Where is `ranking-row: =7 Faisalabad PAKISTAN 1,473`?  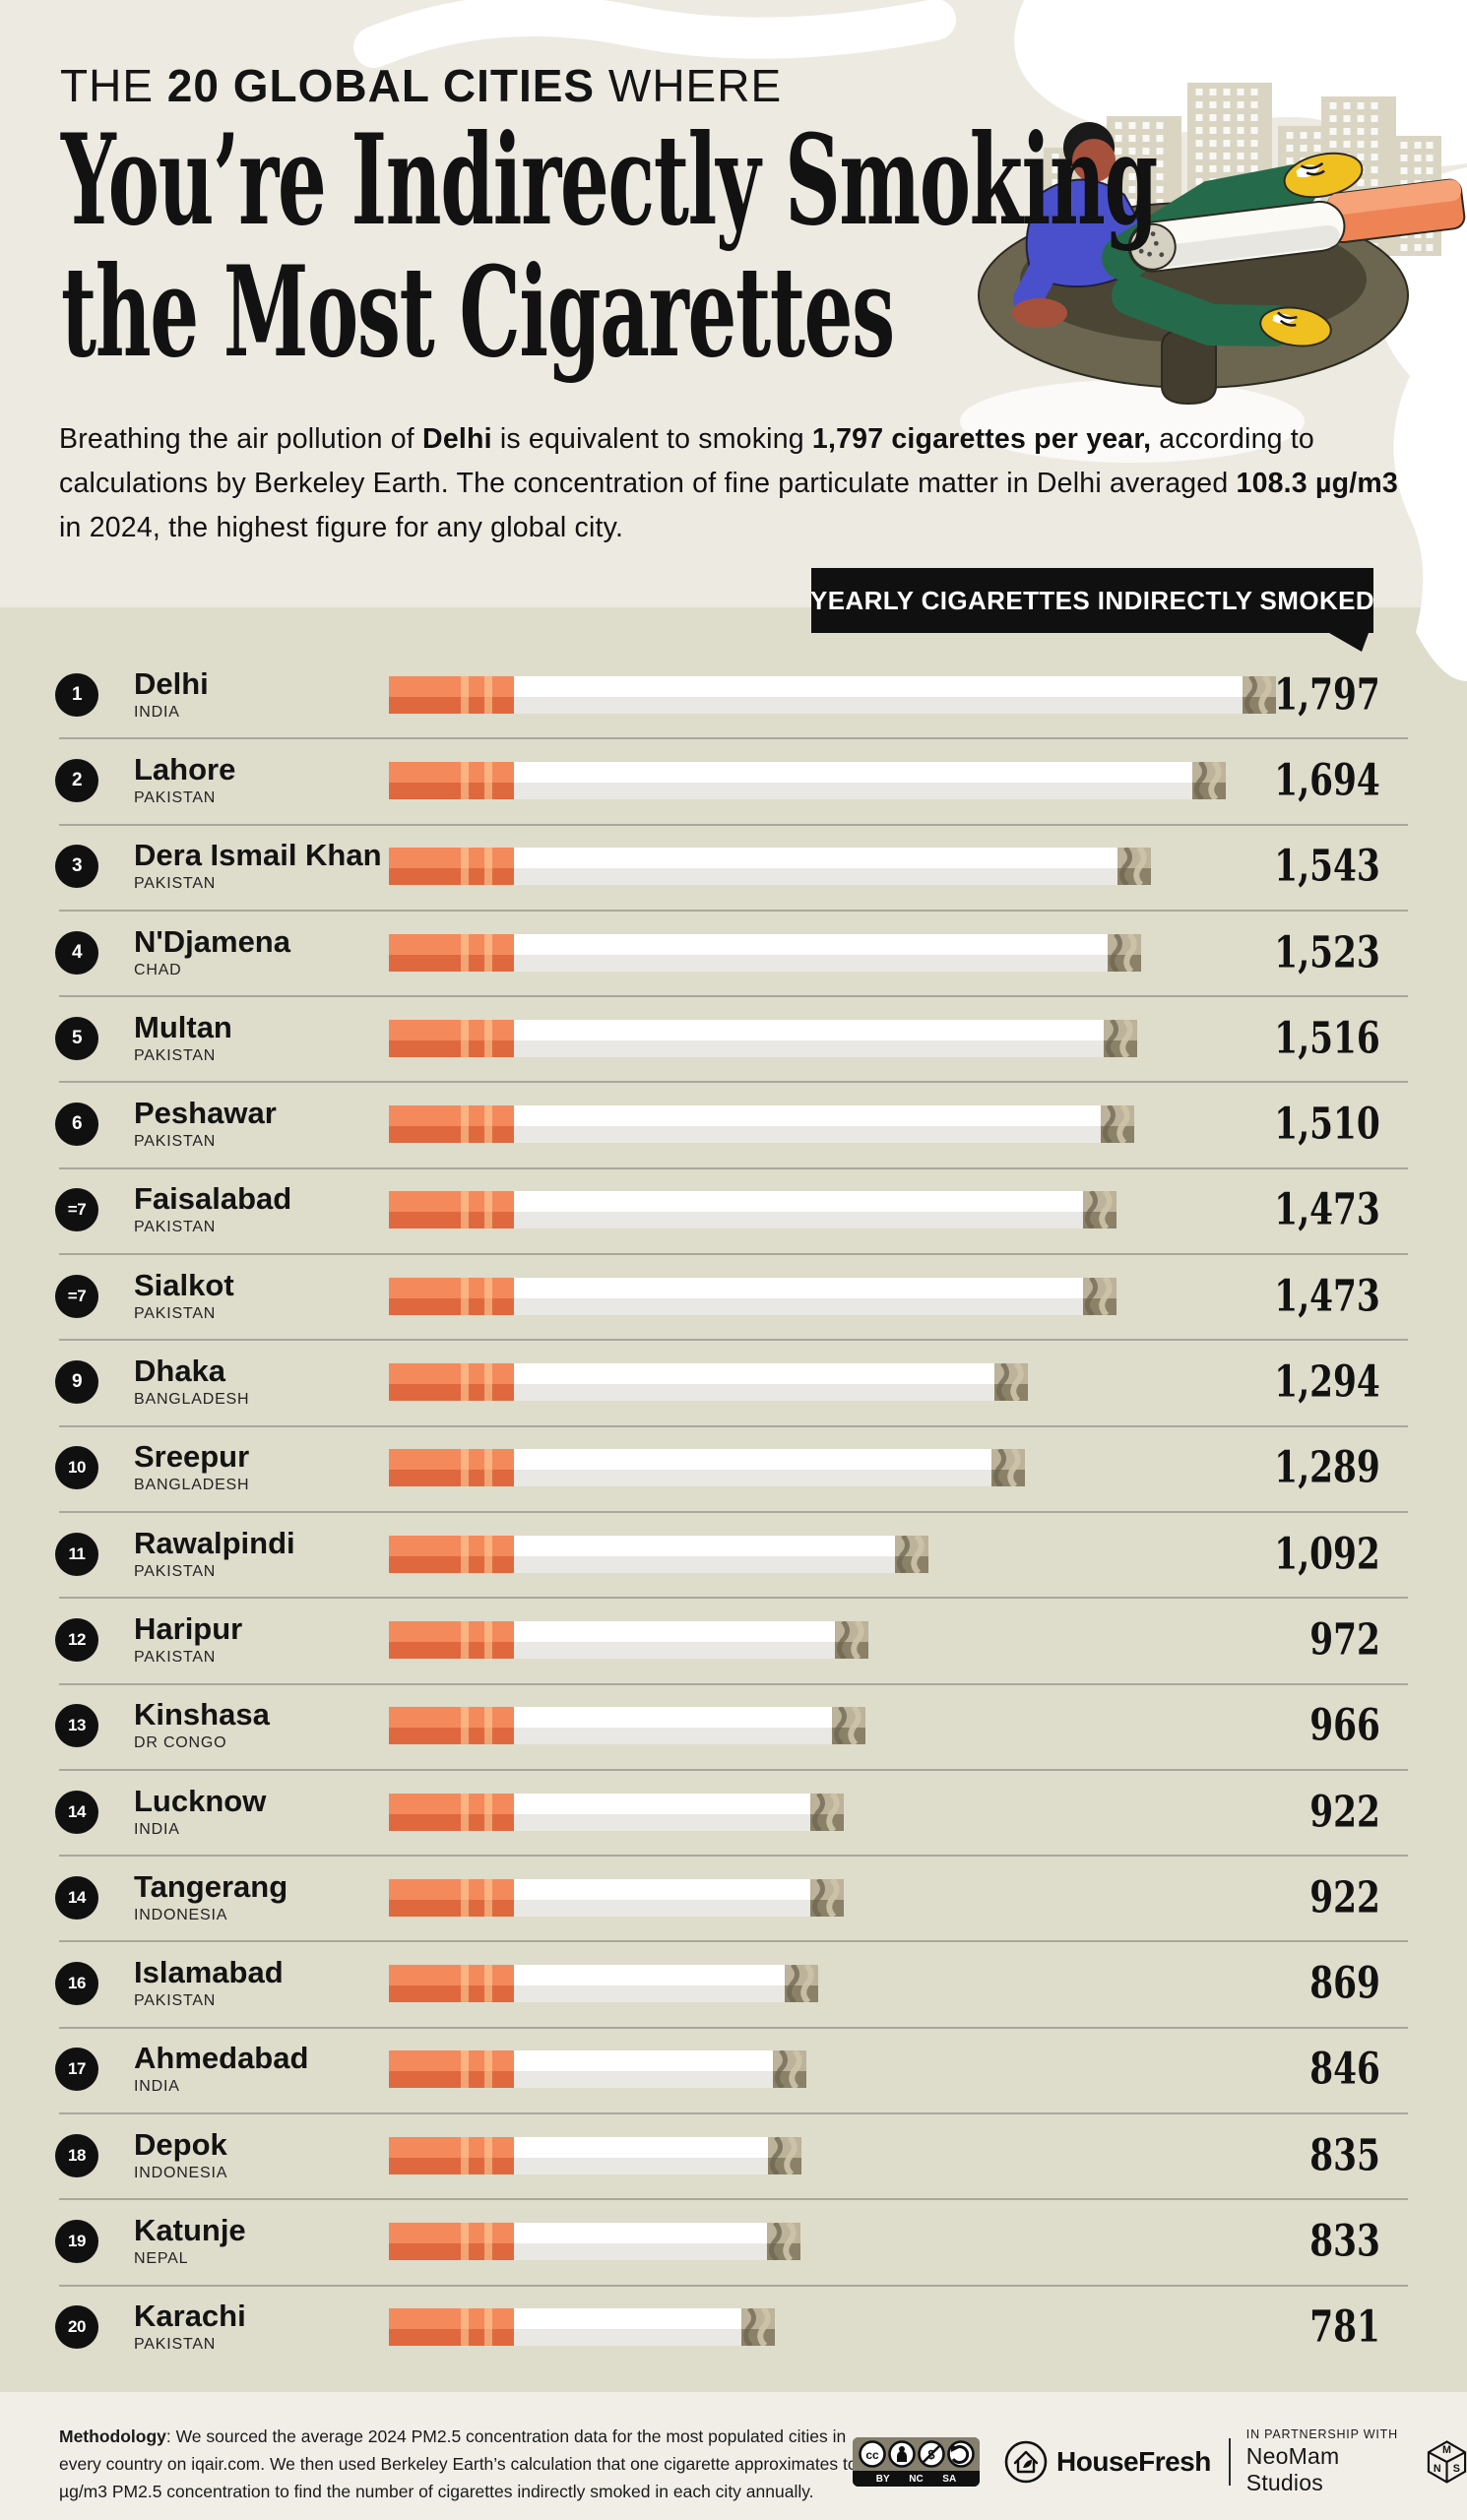 ranking-row: =7 Faisalabad PAKISTAN 1,473 is located at coordinates (733, 1209).